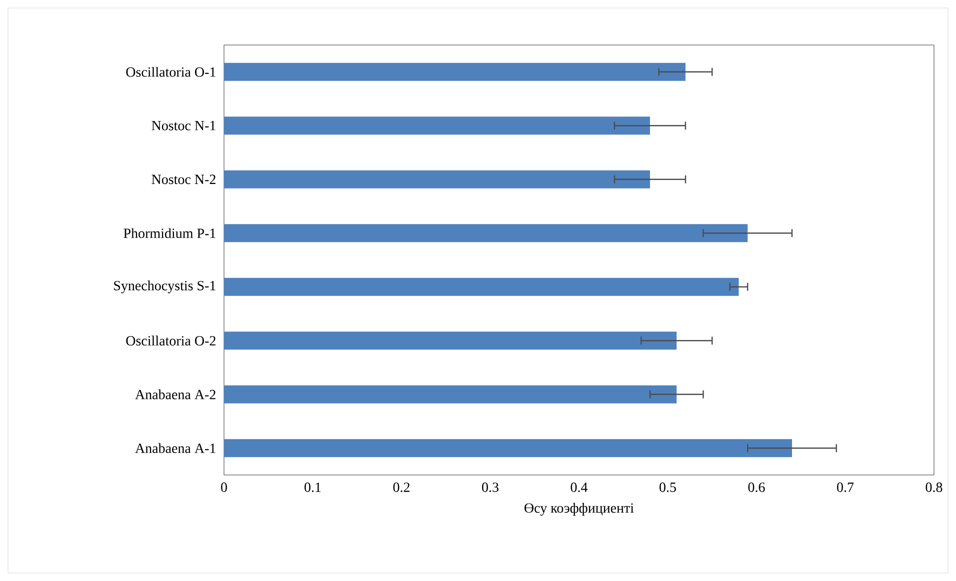 This screenshot has width=956, height=581. What do you see at coordinates (401, 487) in the screenshot?
I see `x-tick-label: 0.2` at bounding box center [401, 487].